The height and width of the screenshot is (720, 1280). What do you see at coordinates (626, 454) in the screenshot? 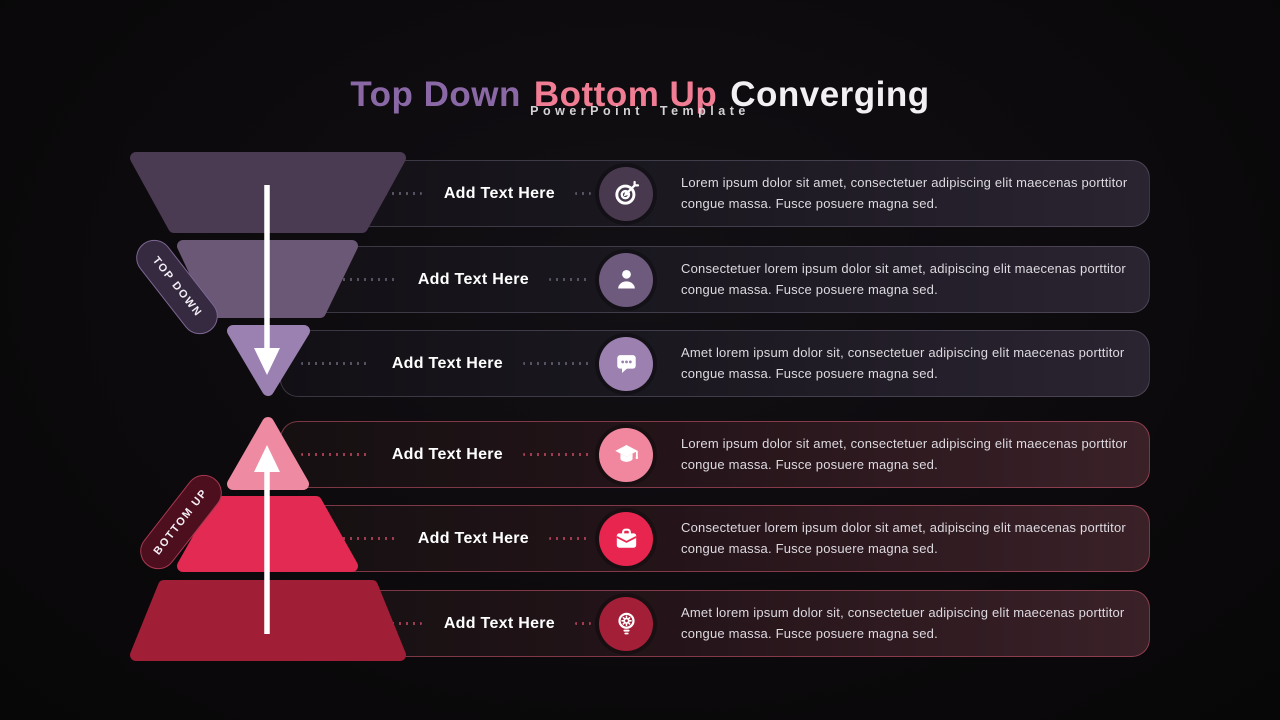
I see `graduation-cap-icon` at bounding box center [626, 454].